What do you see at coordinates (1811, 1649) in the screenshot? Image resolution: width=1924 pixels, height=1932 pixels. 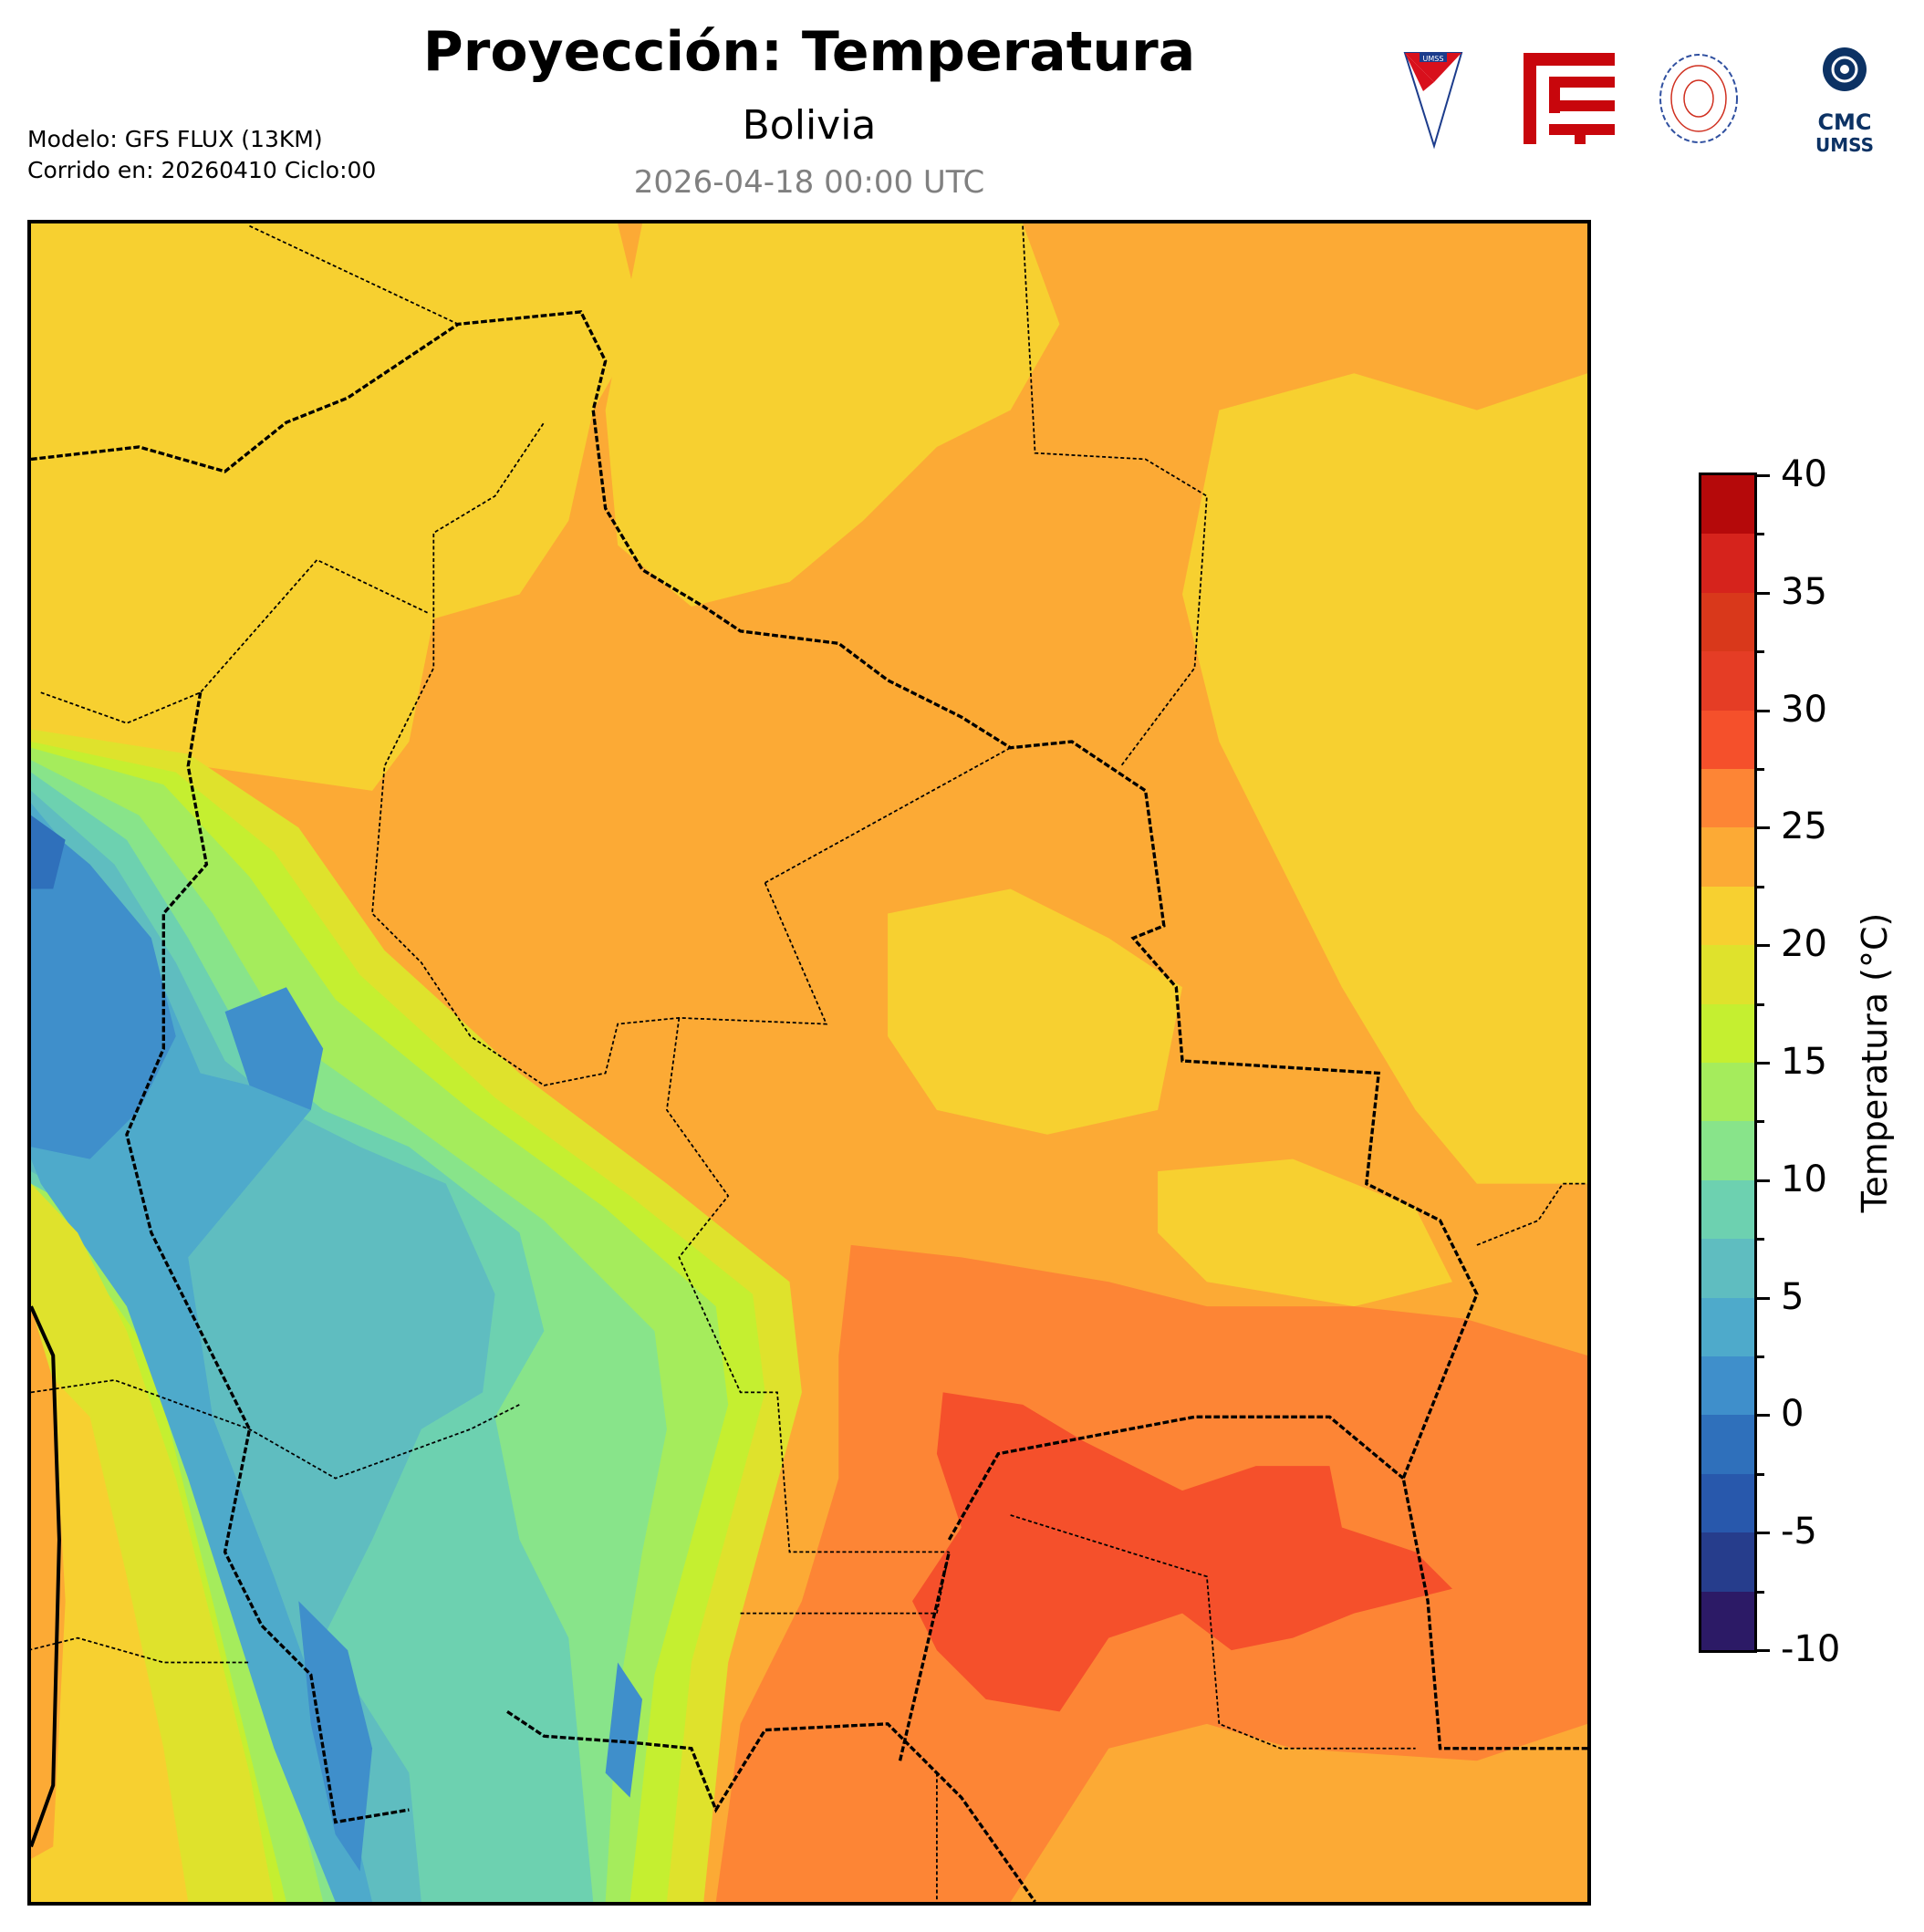 I see `colorbar-tick-label: -10` at bounding box center [1811, 1649].